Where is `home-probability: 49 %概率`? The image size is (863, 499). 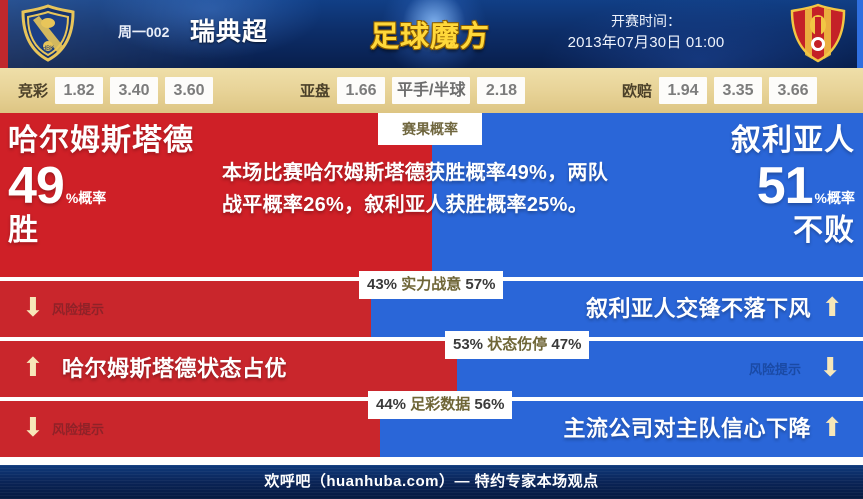
home-probability: 49 %概率 is located at coordinates (123, 186).